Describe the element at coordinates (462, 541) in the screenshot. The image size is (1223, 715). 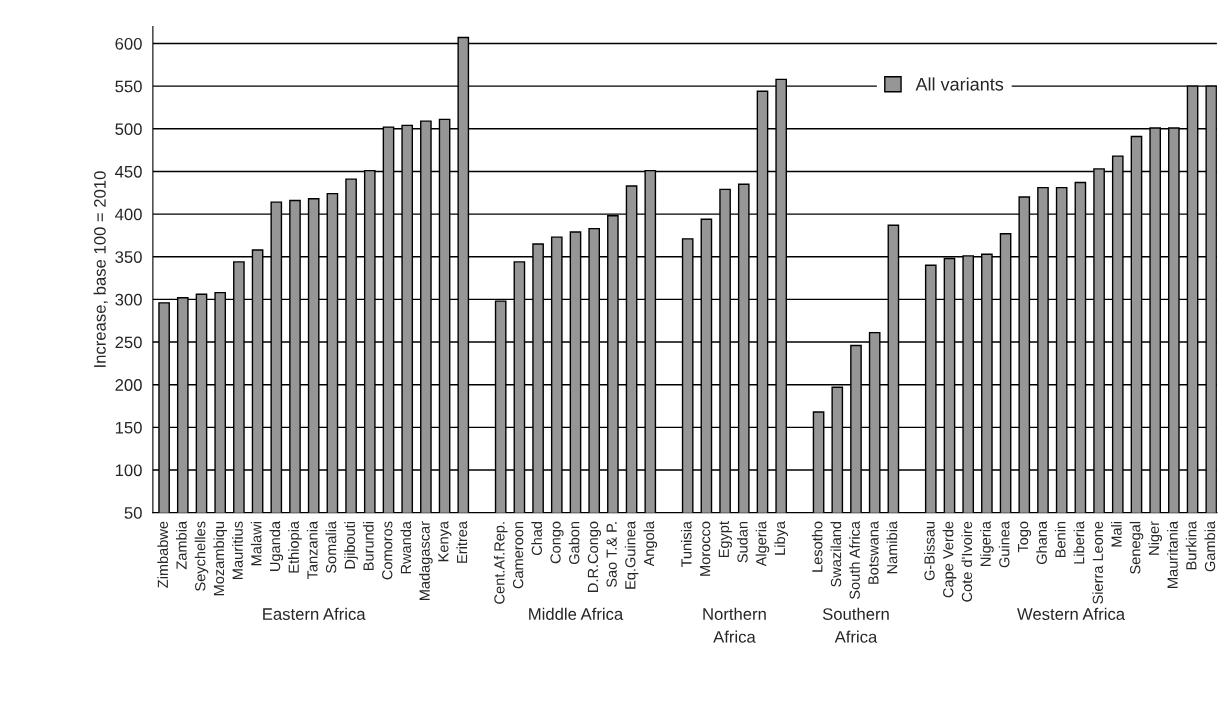
I see `x-tick-label: Eritrea` at that location.